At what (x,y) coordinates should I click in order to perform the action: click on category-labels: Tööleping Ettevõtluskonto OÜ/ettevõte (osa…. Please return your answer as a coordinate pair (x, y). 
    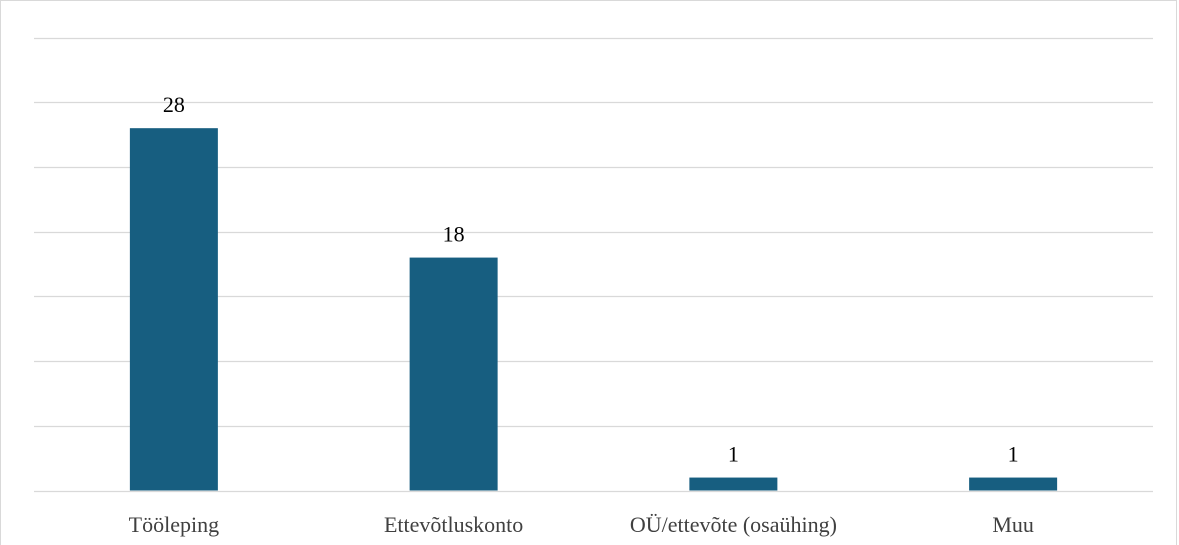
    Looking at the image, I should click on (581, 524).